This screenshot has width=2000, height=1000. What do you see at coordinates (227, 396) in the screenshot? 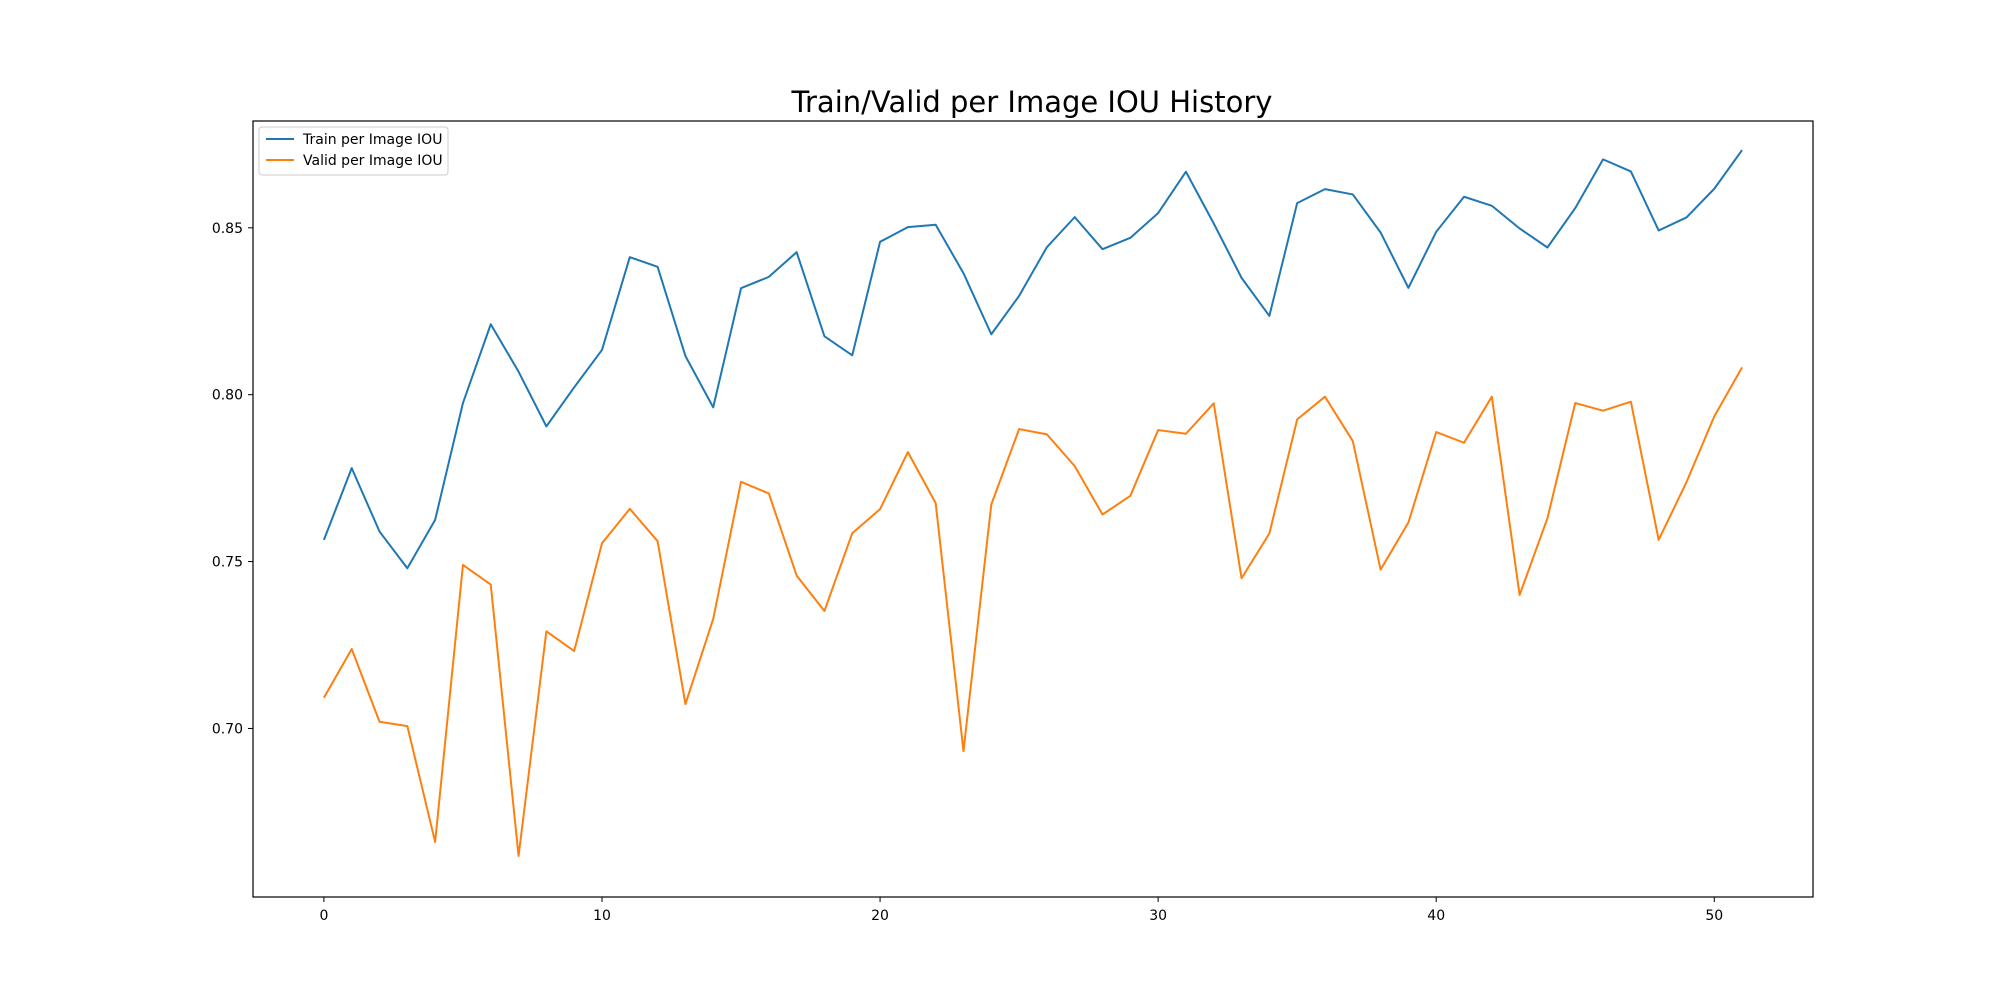
I see `y-tick-label: 0.80` at bounding box center [227, 396].